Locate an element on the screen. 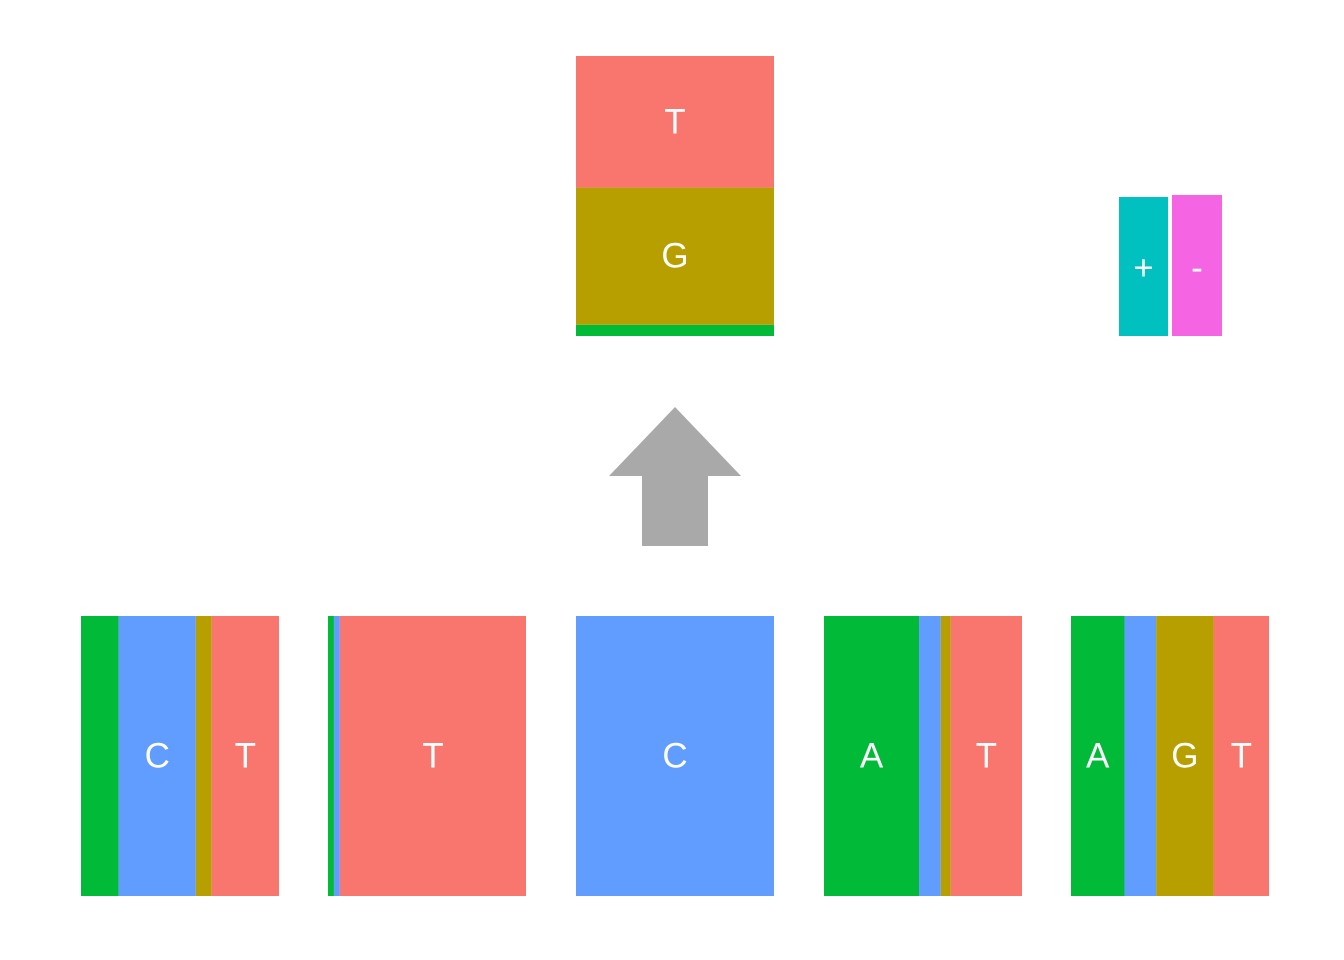  strand-minus-label: - is located at coordinates (1197, 268).